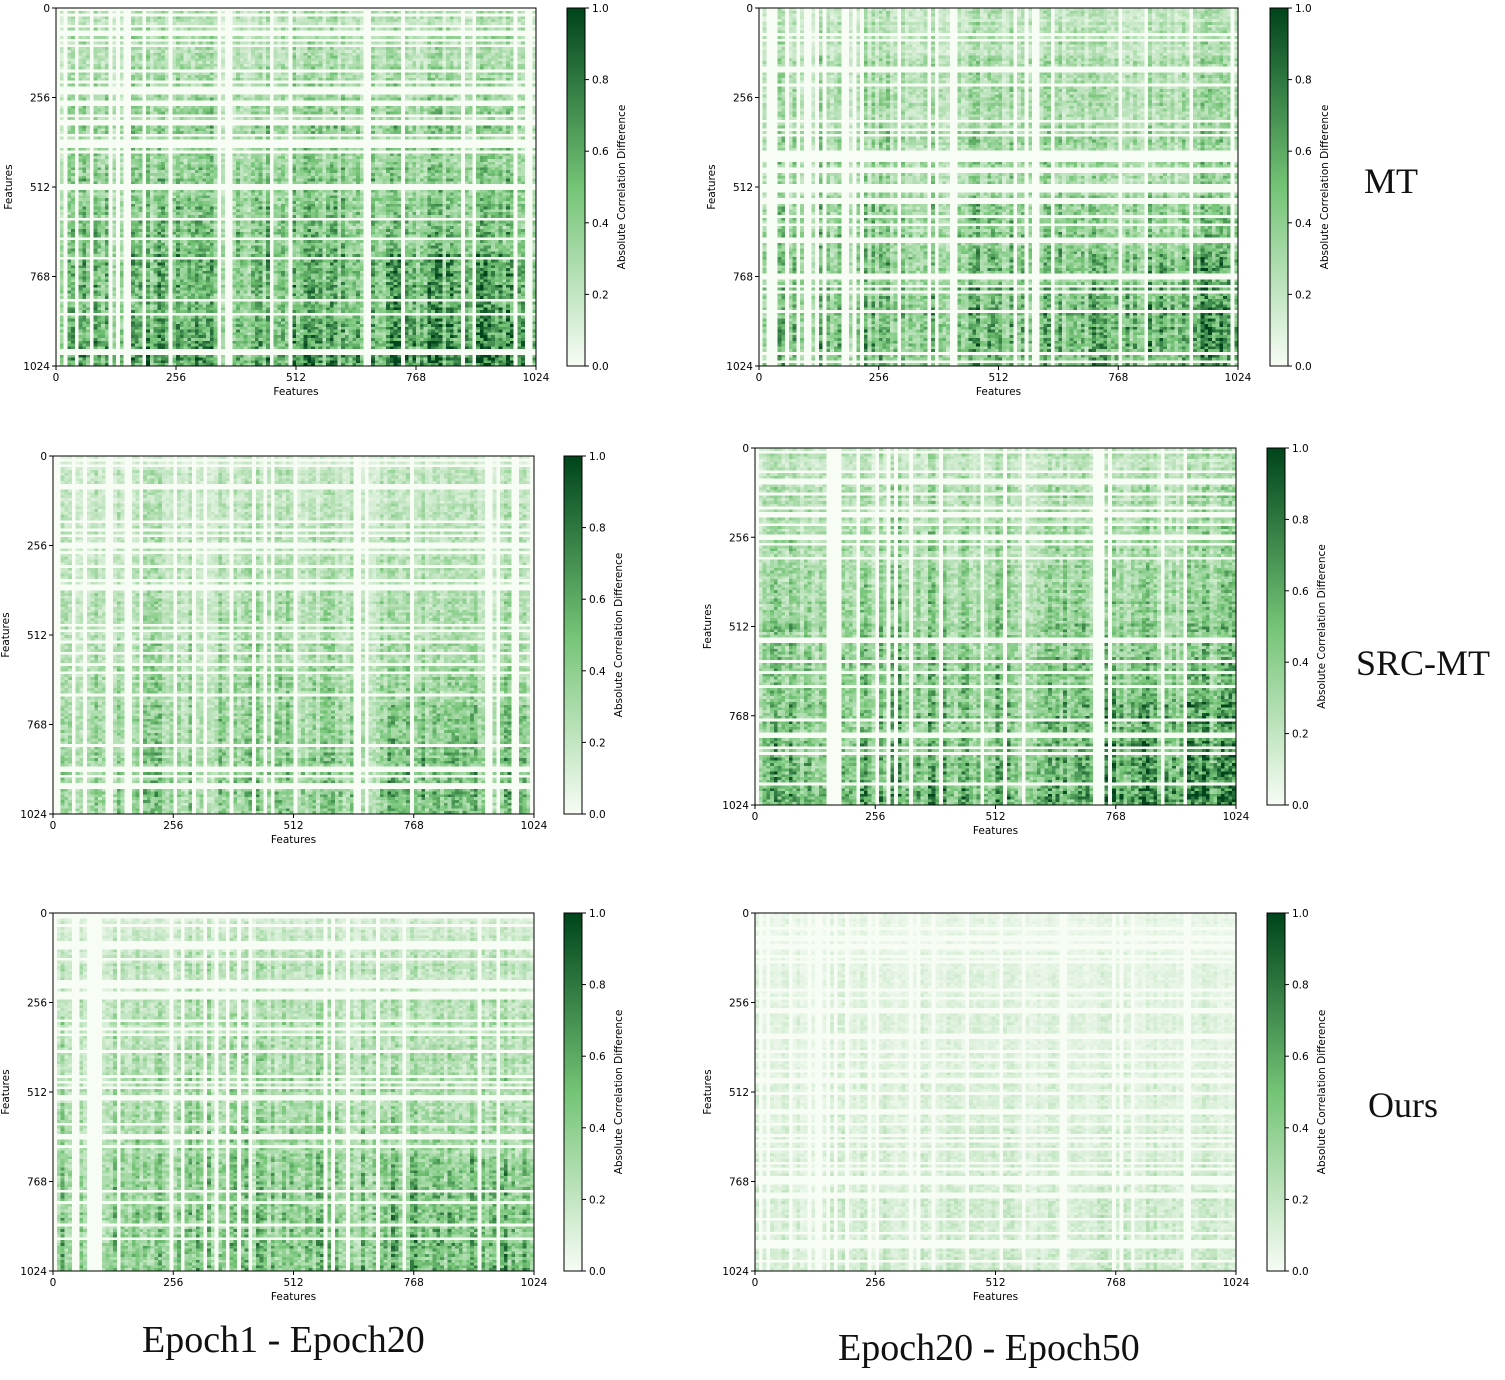 This screenshot has height=1380, width=1505. I want to click on column-label-epoch20-epoch50: Epoch20 - Epoch50, so click(989, 1348).